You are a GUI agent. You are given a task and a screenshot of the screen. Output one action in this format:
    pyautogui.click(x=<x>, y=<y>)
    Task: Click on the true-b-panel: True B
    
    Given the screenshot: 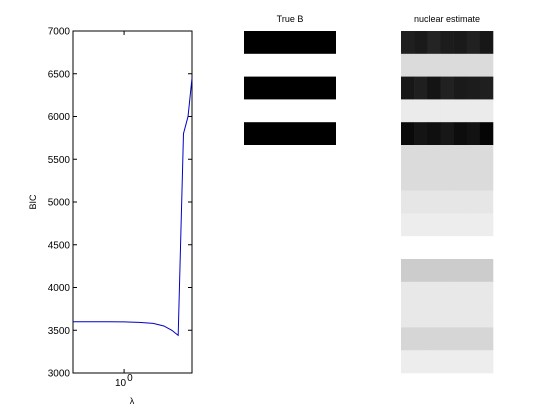 What is the action you would take?
    pyautogui.click(x=290, y=194)
    